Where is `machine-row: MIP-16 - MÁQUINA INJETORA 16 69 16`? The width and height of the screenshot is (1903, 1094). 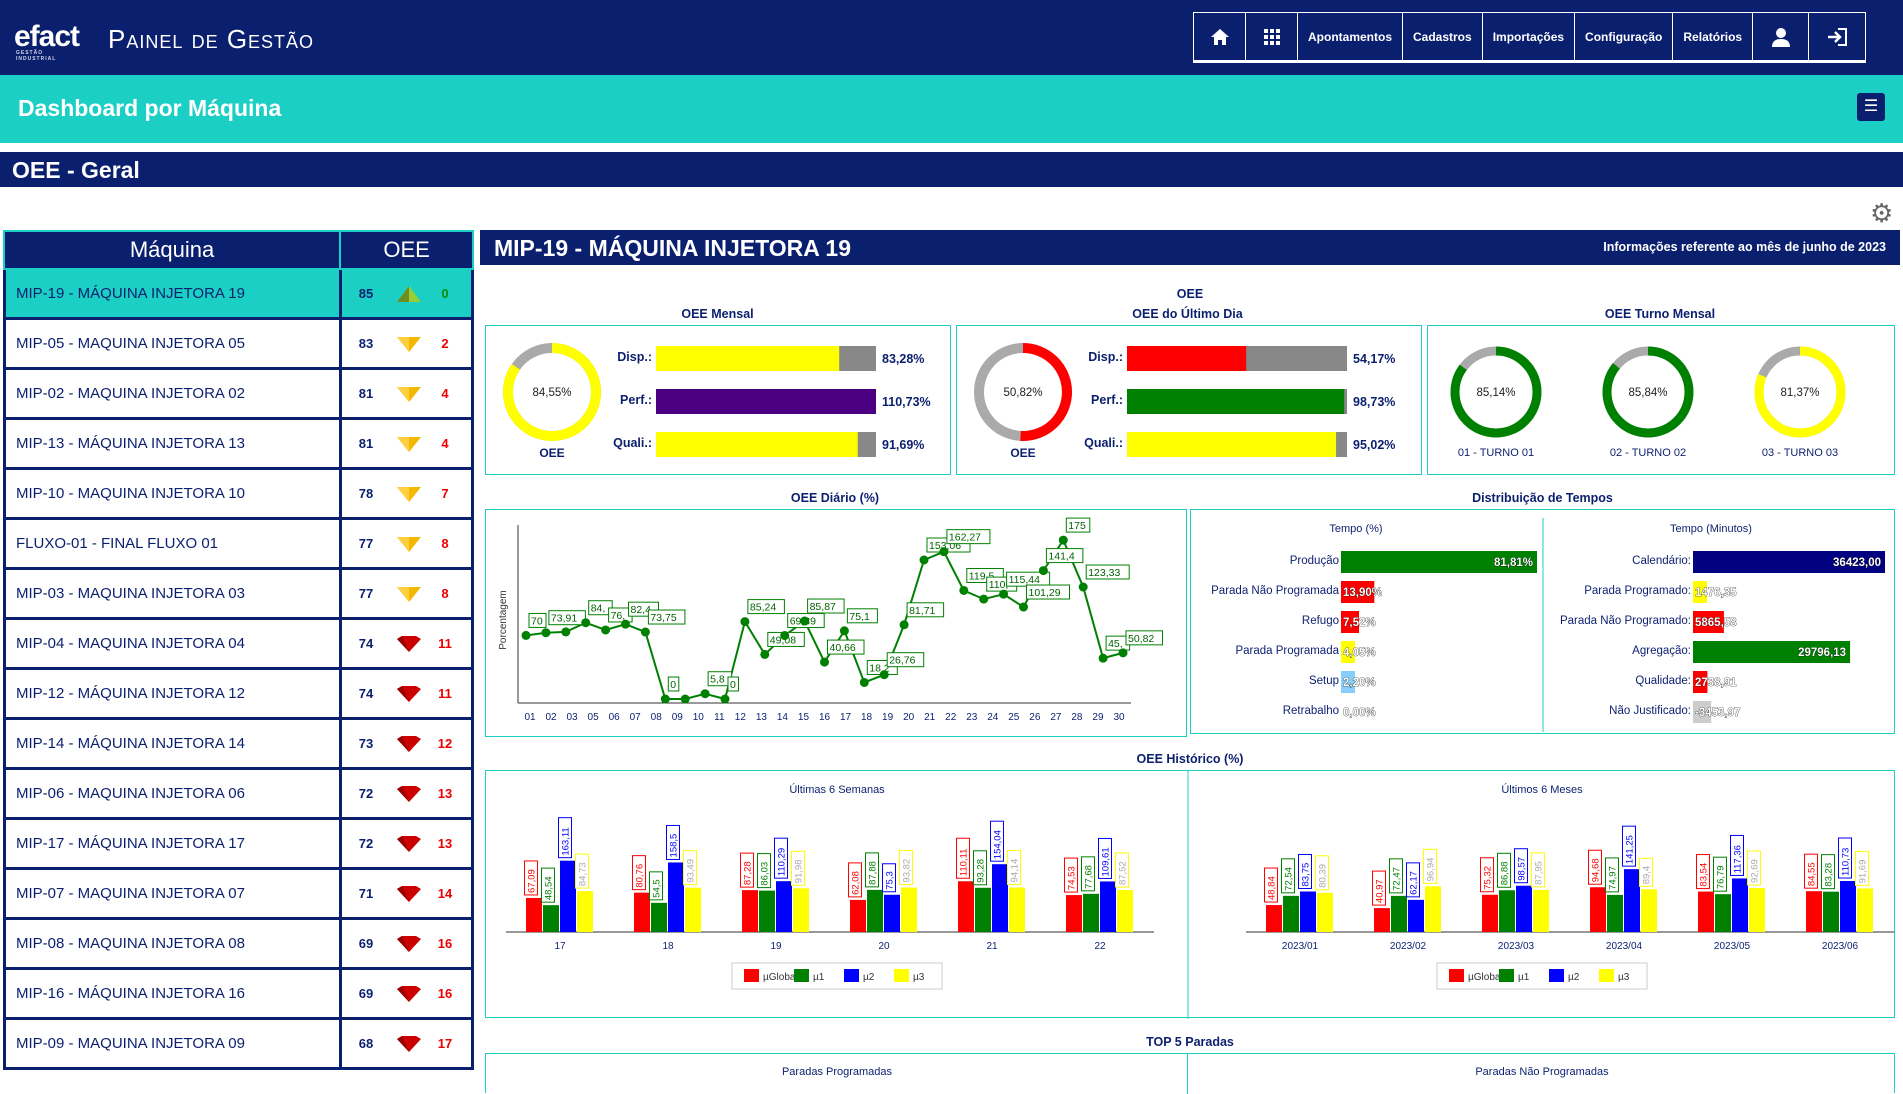
machine-row: MIP-16 - MÁQUINA INJETORA 16 69 16 is located at coordinates (238, 995).